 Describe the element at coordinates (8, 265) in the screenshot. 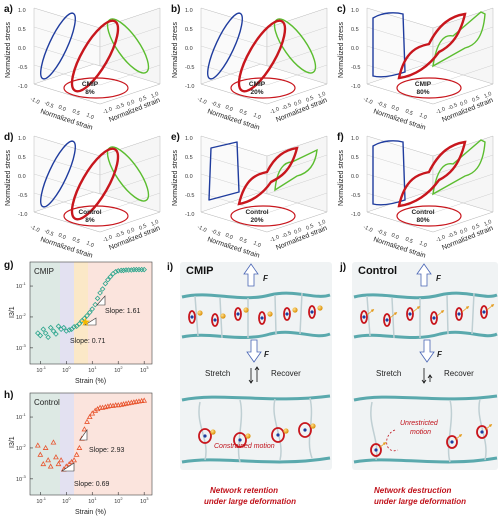

I see `panel-label-g: g)` at that location.